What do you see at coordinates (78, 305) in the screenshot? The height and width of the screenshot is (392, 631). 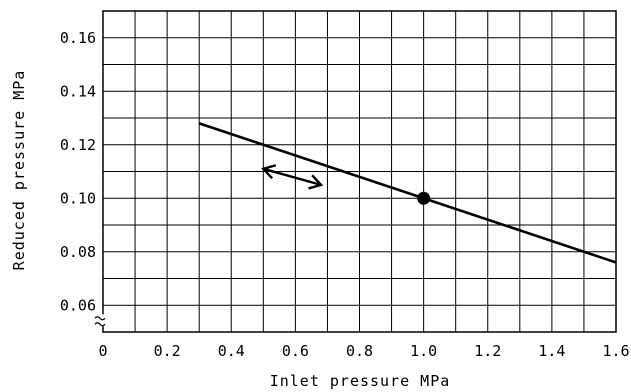 I see `y-tick-label: 0.06` at bounding box center [78, 305].